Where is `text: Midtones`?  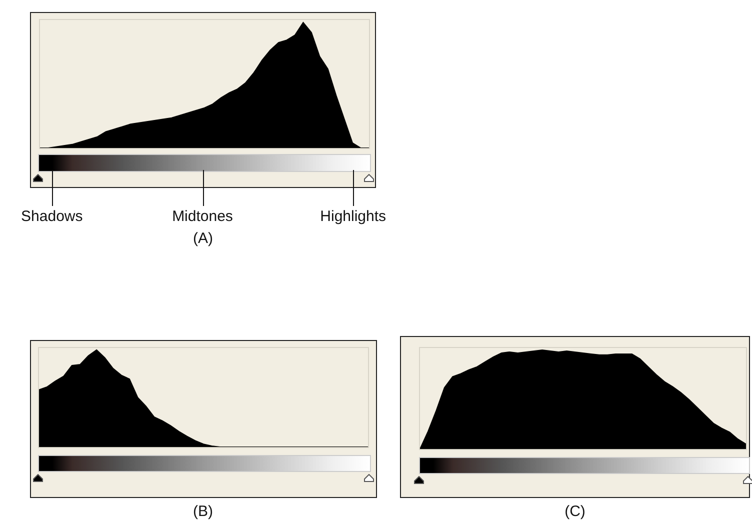
text: Midtones is located at coordinates (202, 216).